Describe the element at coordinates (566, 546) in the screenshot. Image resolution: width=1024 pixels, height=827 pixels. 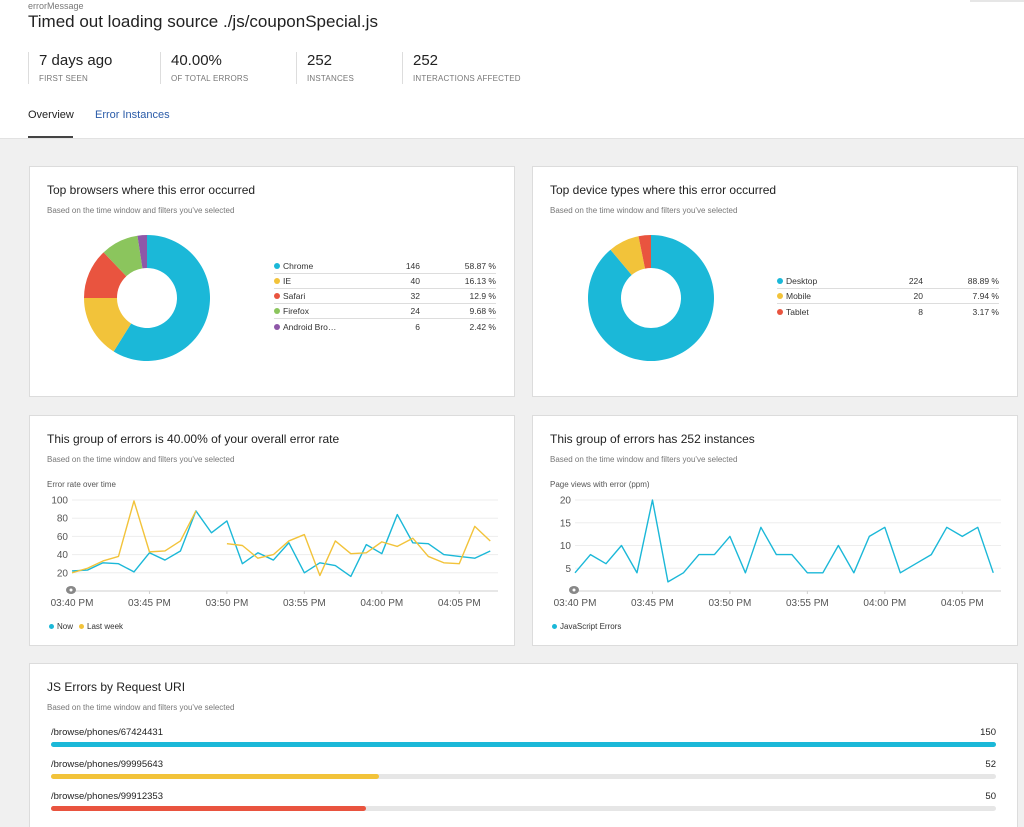
I see `page-views-y-tick: 10` at that location.